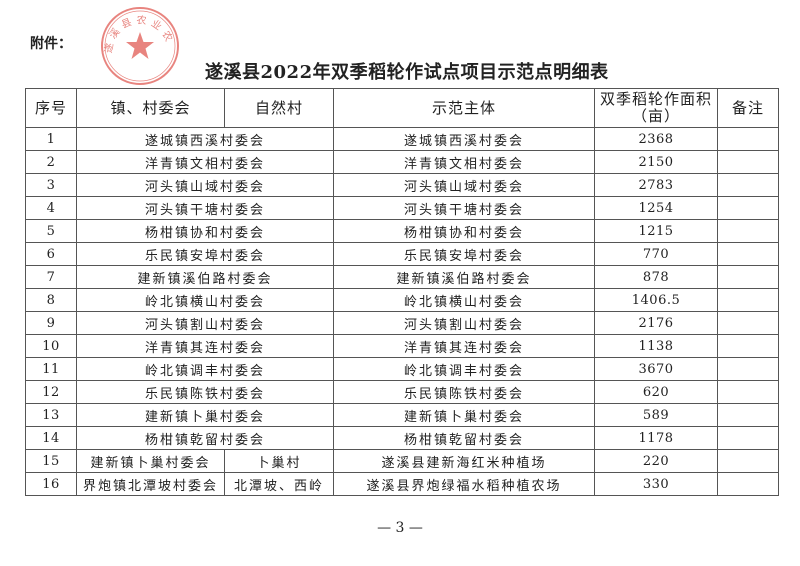 This screenshot has height=566, width=800. What do you see at coordinates (51, 162) in the screenshot?
I see `cell-no: 2` at bounding box center [51, 162].